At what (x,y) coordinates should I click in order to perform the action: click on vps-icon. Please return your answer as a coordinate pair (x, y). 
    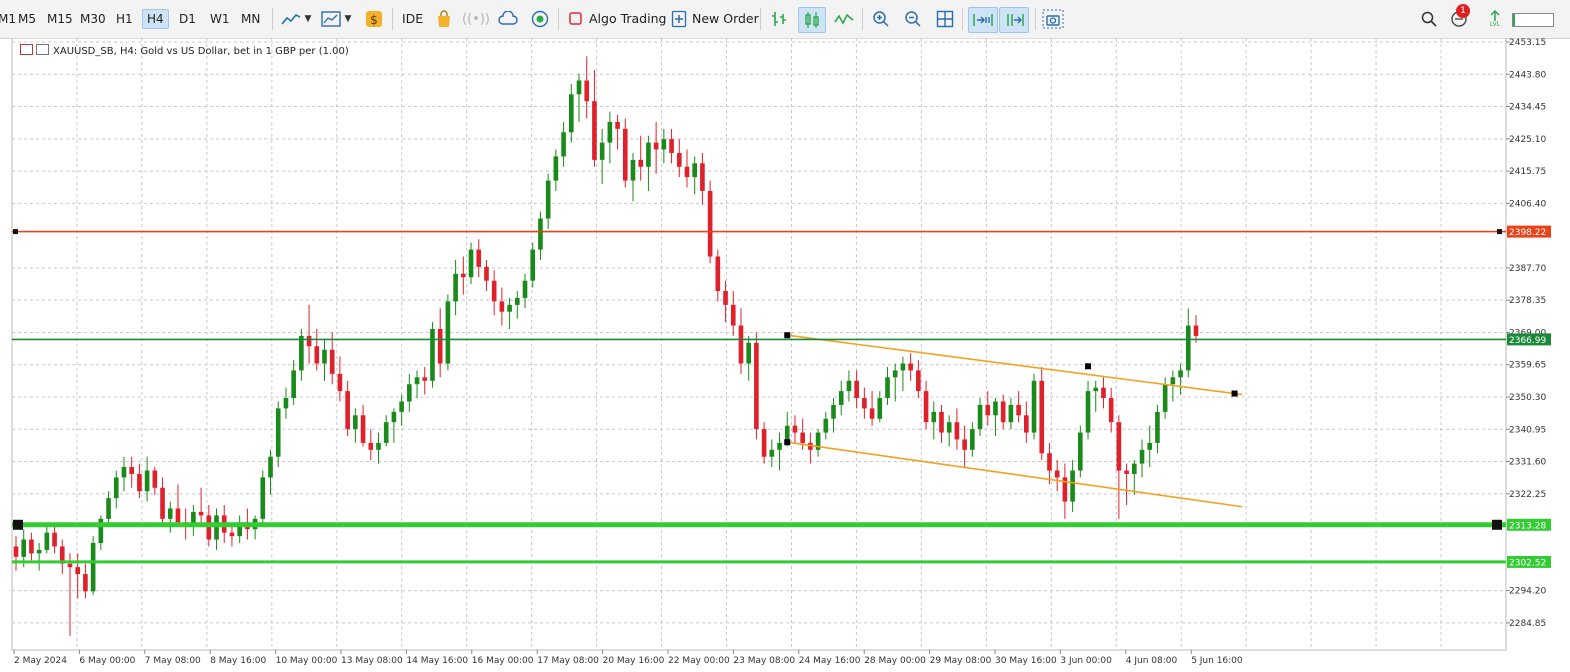
    Looking at the image, I should click on (540, 19).